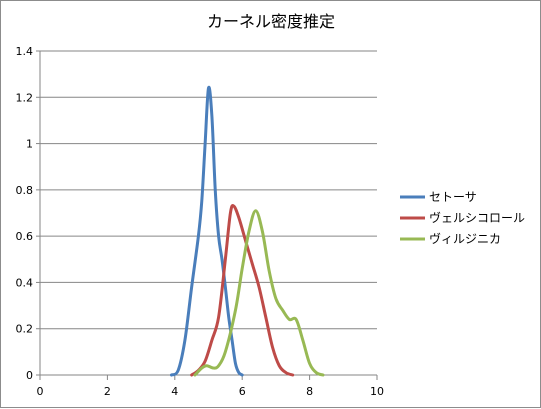  What do you see at coordinates (309, 391) in the screenshot?
I see `x-tick-label: 8` at bounding box center [309, 391].